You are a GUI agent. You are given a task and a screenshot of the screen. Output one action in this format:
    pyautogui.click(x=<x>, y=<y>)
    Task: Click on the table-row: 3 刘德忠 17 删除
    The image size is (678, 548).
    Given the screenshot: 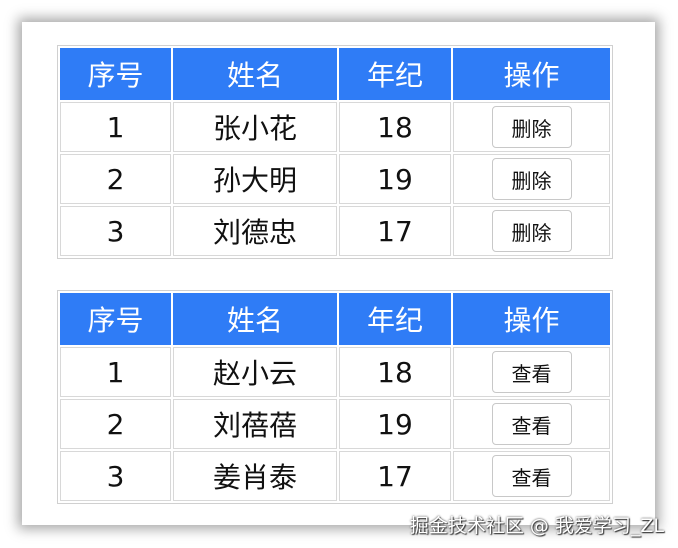 What is the action you would take?
    pyautogui.click(x=335, y=231)
    